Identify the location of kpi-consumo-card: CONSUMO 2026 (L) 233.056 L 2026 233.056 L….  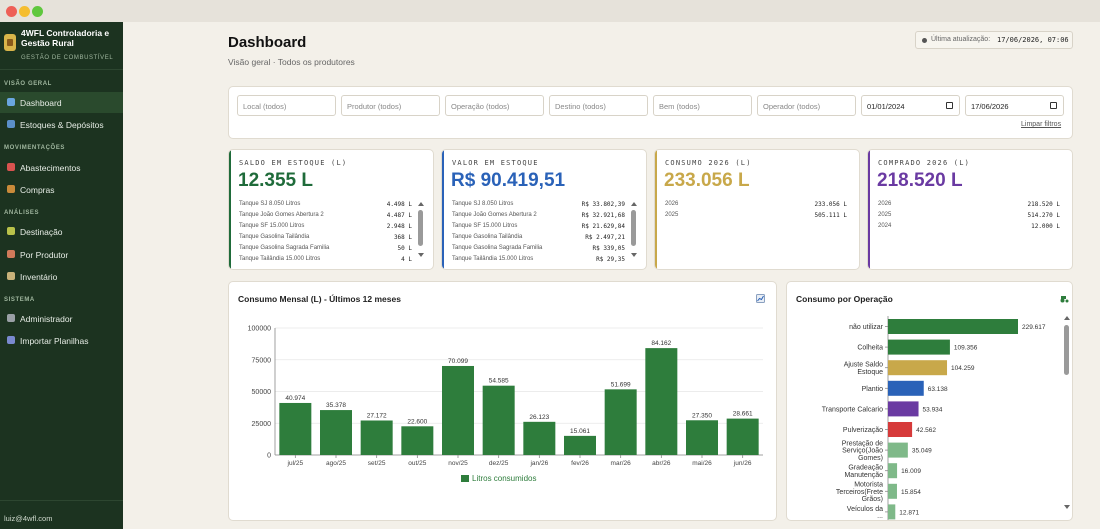
(757, 209).